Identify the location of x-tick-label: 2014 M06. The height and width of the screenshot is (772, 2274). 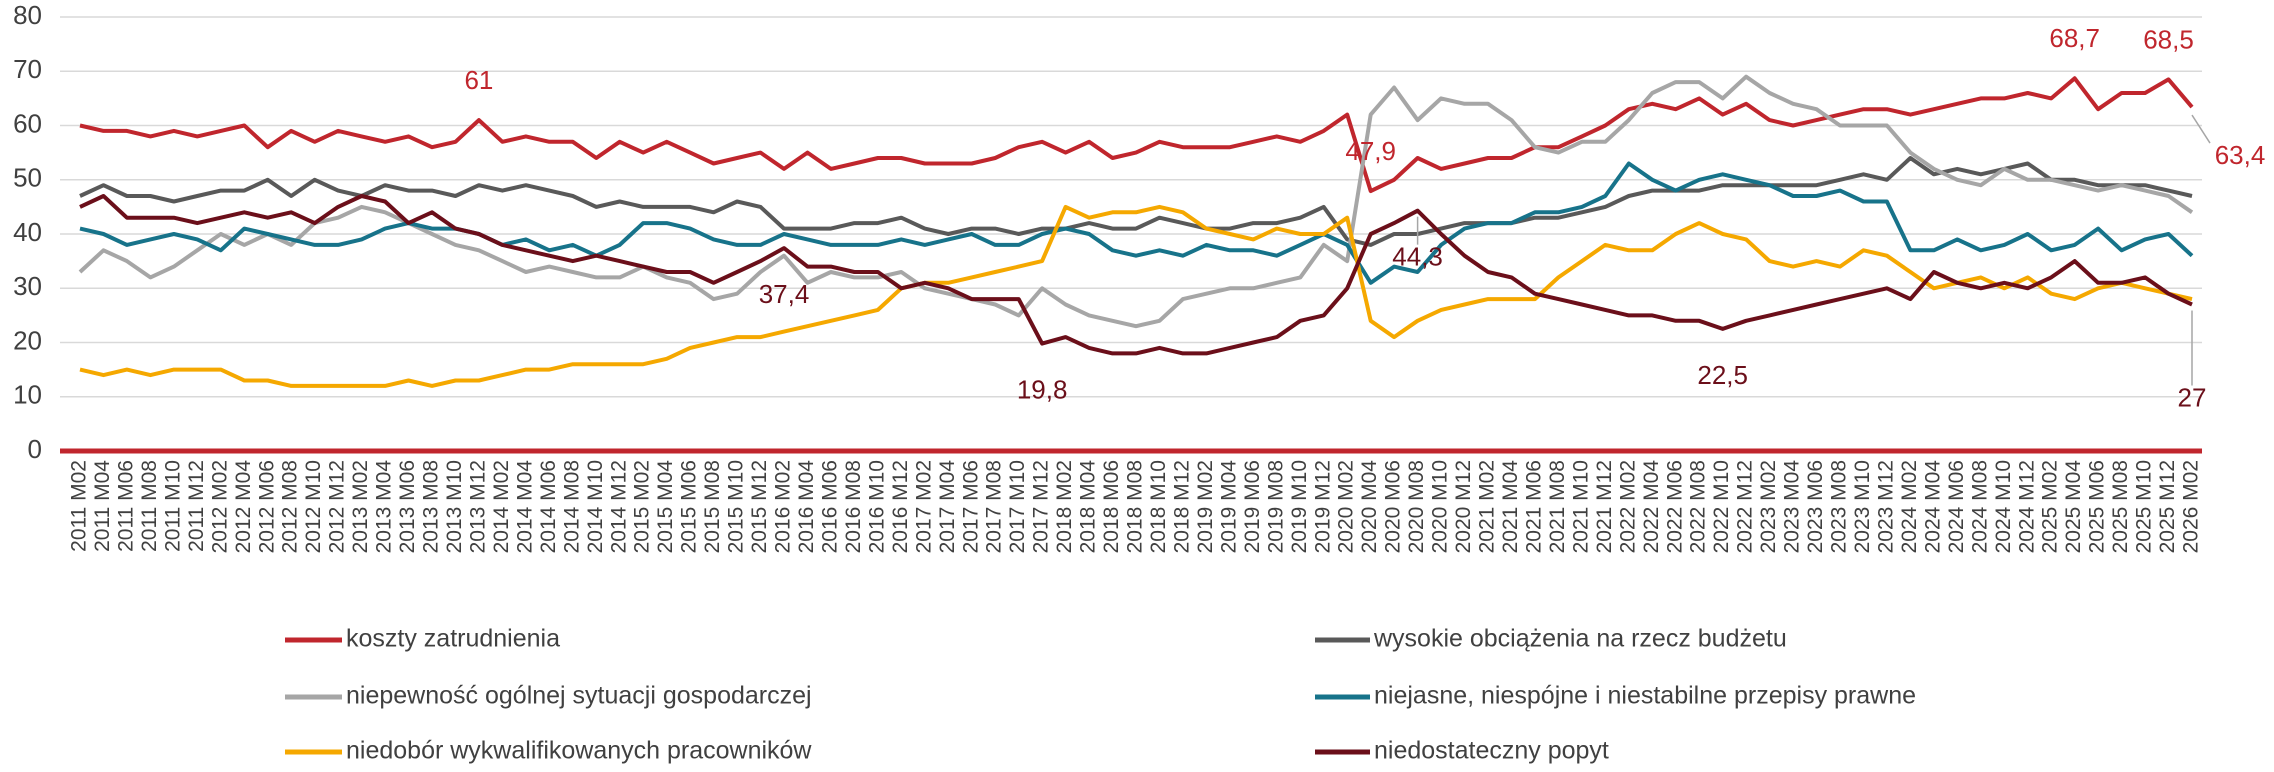
(548, 506).